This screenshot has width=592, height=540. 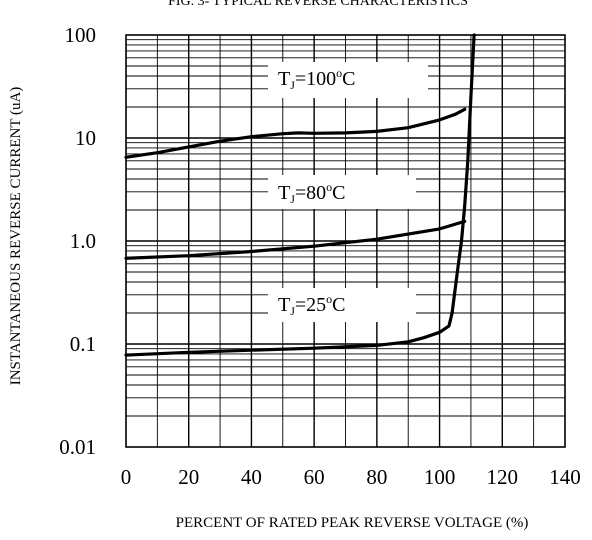 What do you see at coordinates (312, 305) in the screenshot?
I see `series-label: TJ=25oC` at bounding box center [312, 305].